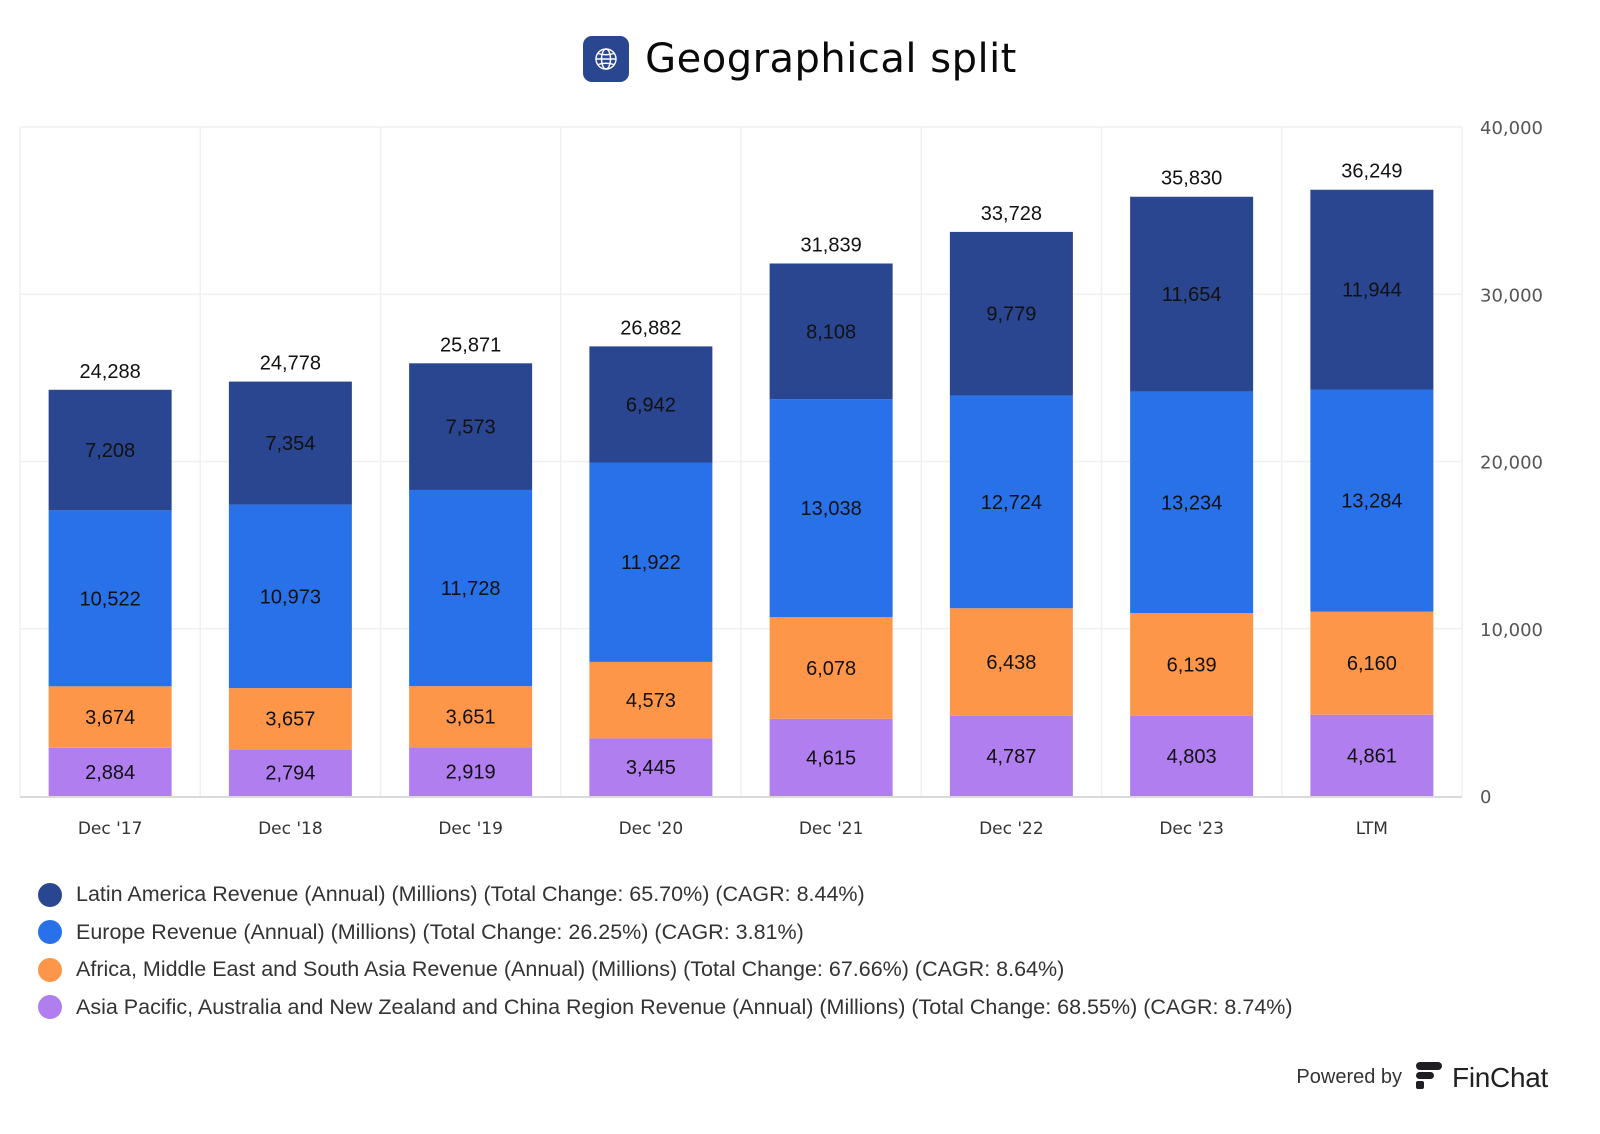 This screenshot has height=1134, width=1600. I want to click on segment-value-label: 4,787, so click(1011, 757).